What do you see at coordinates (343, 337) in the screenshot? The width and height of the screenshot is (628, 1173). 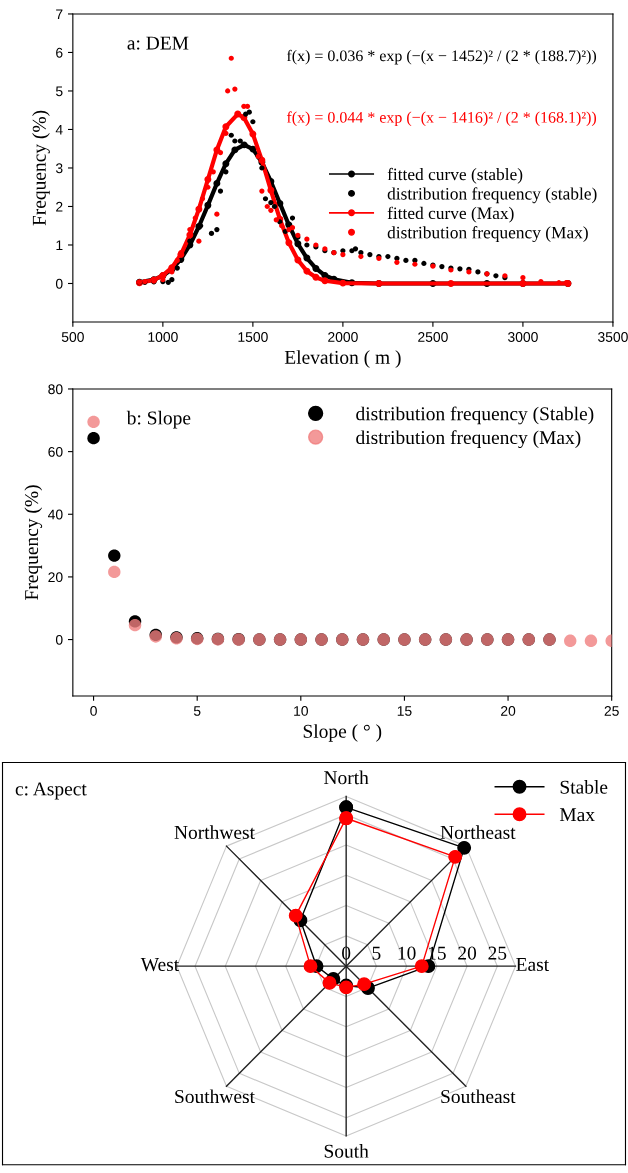 I see `x-tick-label: 2000` at bounding box center [343, 337].